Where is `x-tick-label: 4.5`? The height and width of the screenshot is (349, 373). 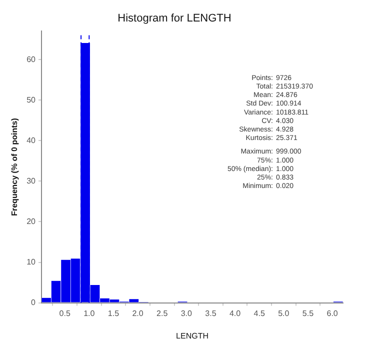 x-tick-label: 4.5 is located at coordinates (260, 313).